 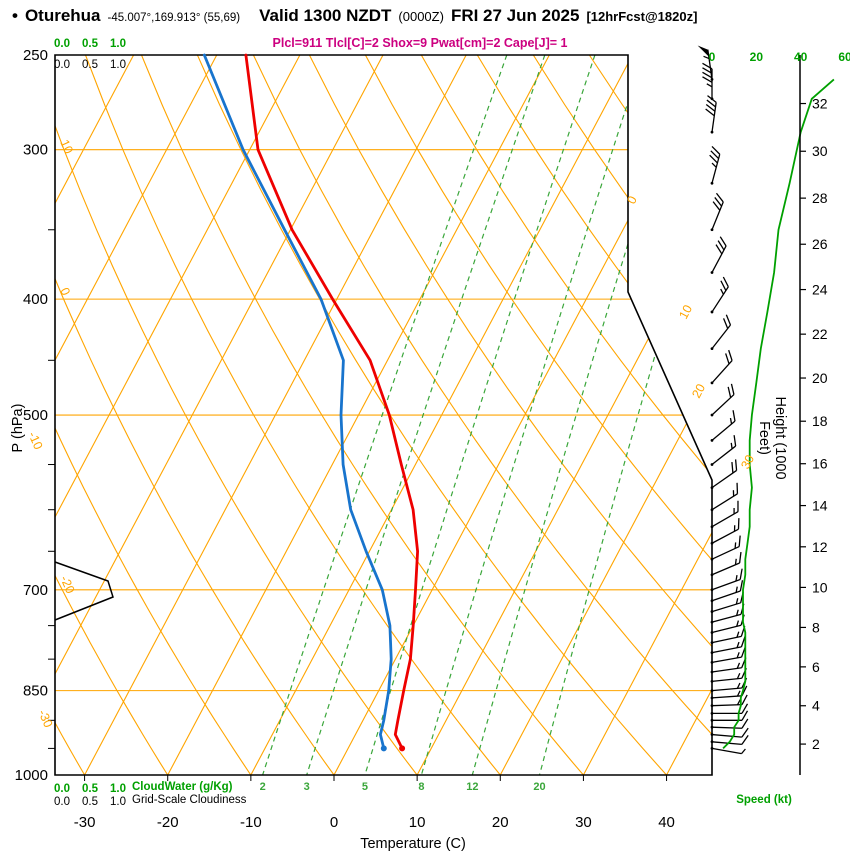 I want to click on speed-axis-label: Speed (kt), so click(x=764, y=800).